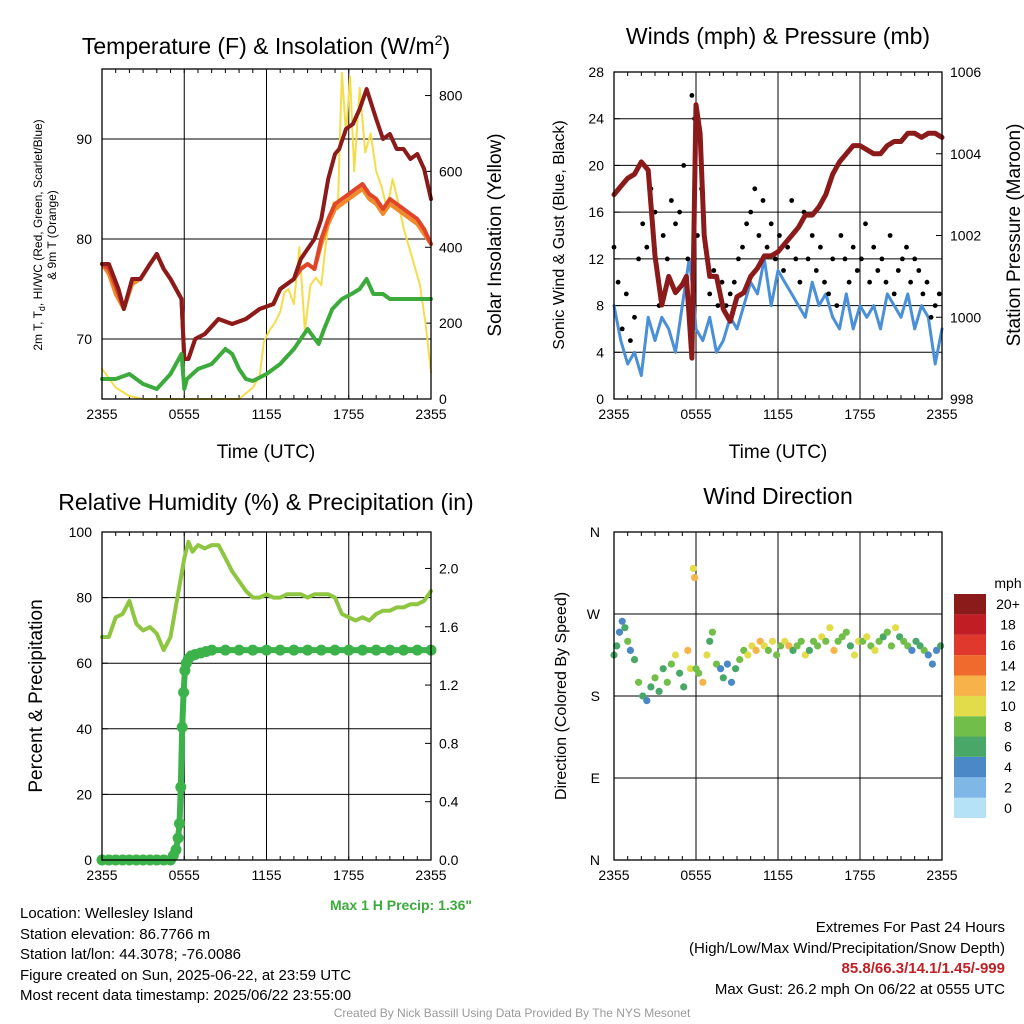 The width and height of the screenshot is (1024, 1024). Describe the element at coordinates (559, 234) in the screenshot. I see `wind-y-axis-label: Sonic Wind & Gust (Blue, Black)` at that location.